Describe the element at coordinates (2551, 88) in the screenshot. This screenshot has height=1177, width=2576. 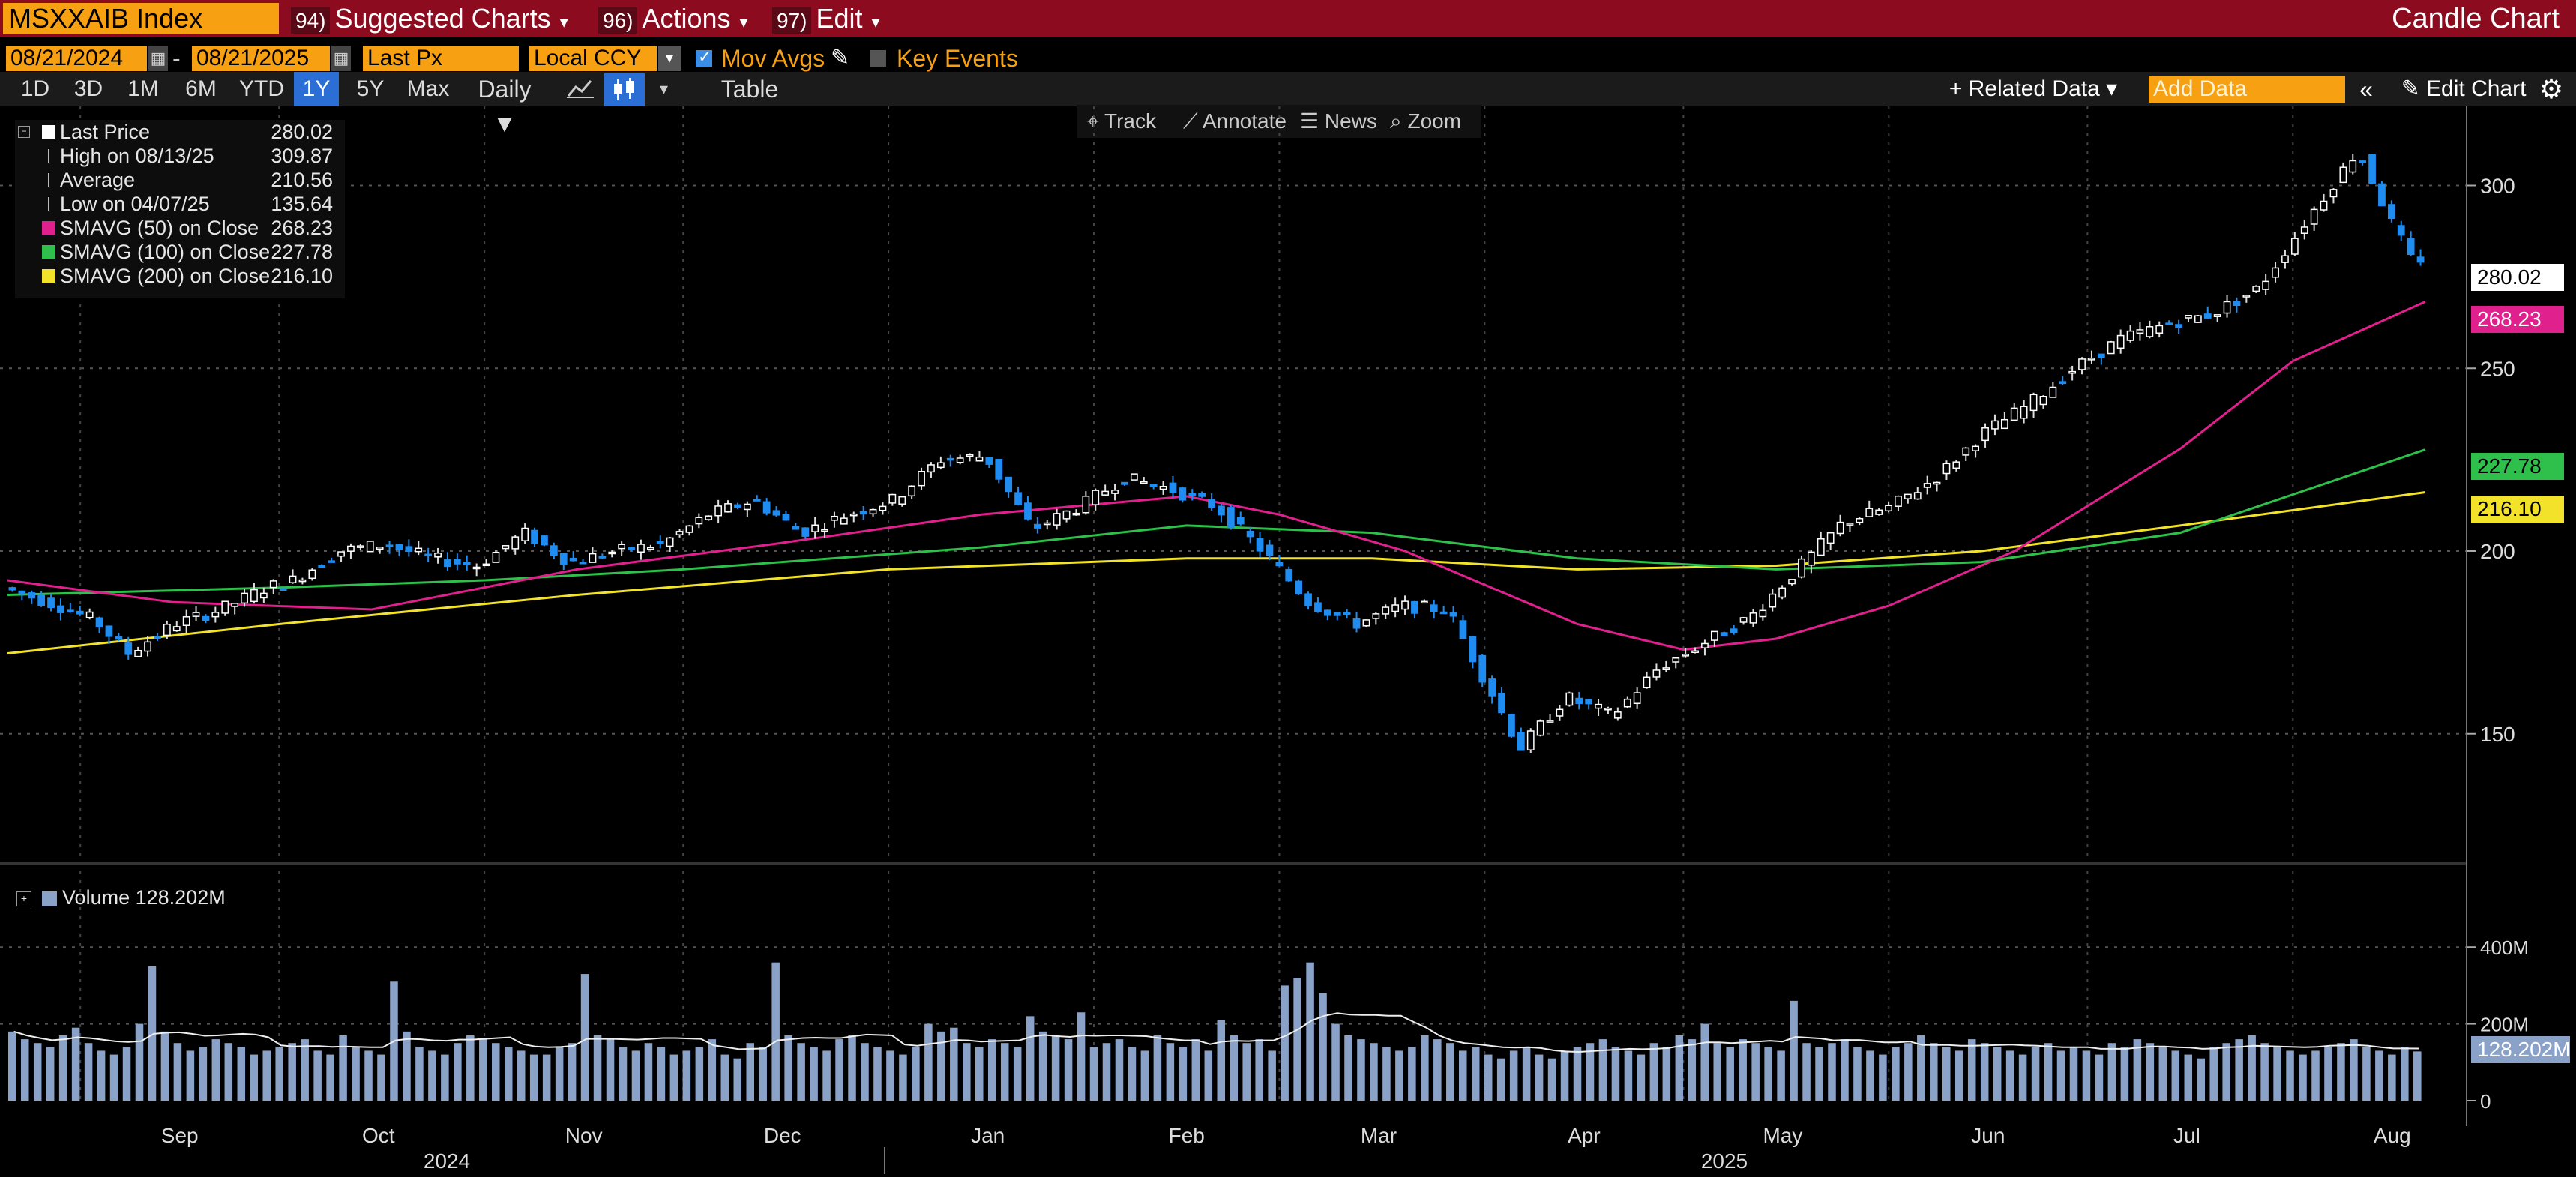
I see `settings-gear-icon: ⚙` at that location.